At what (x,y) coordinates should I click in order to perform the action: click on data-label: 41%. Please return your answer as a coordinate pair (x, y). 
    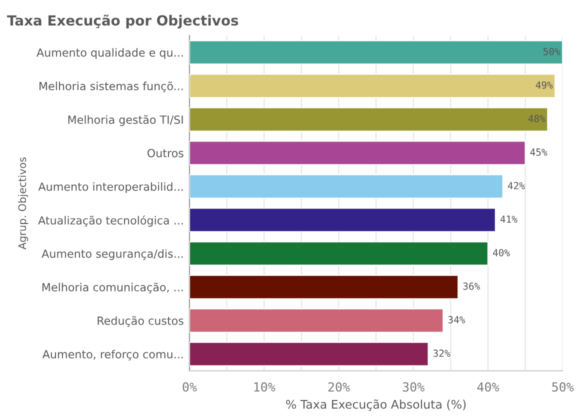
    Looking at the image, I should click on (509, 219).